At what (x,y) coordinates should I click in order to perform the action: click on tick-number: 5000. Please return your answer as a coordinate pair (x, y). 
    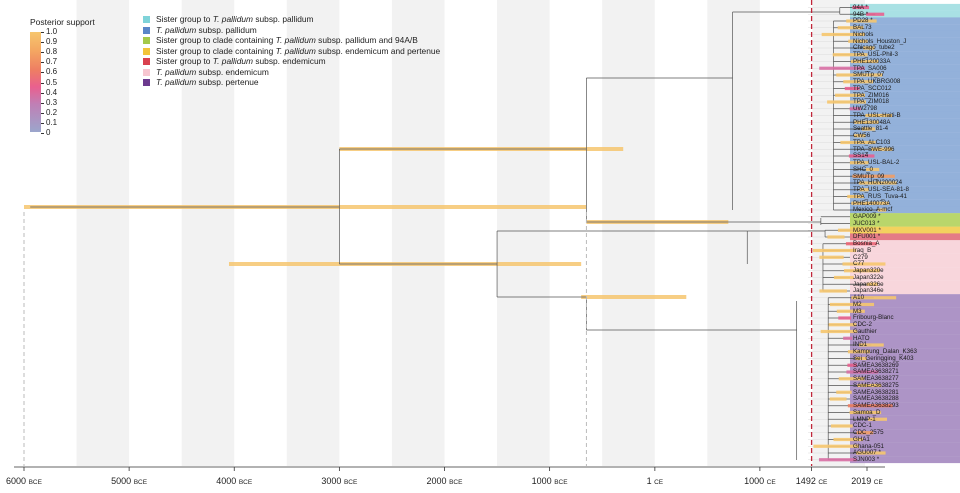
    Looking at the image, I should click on (121, 481).